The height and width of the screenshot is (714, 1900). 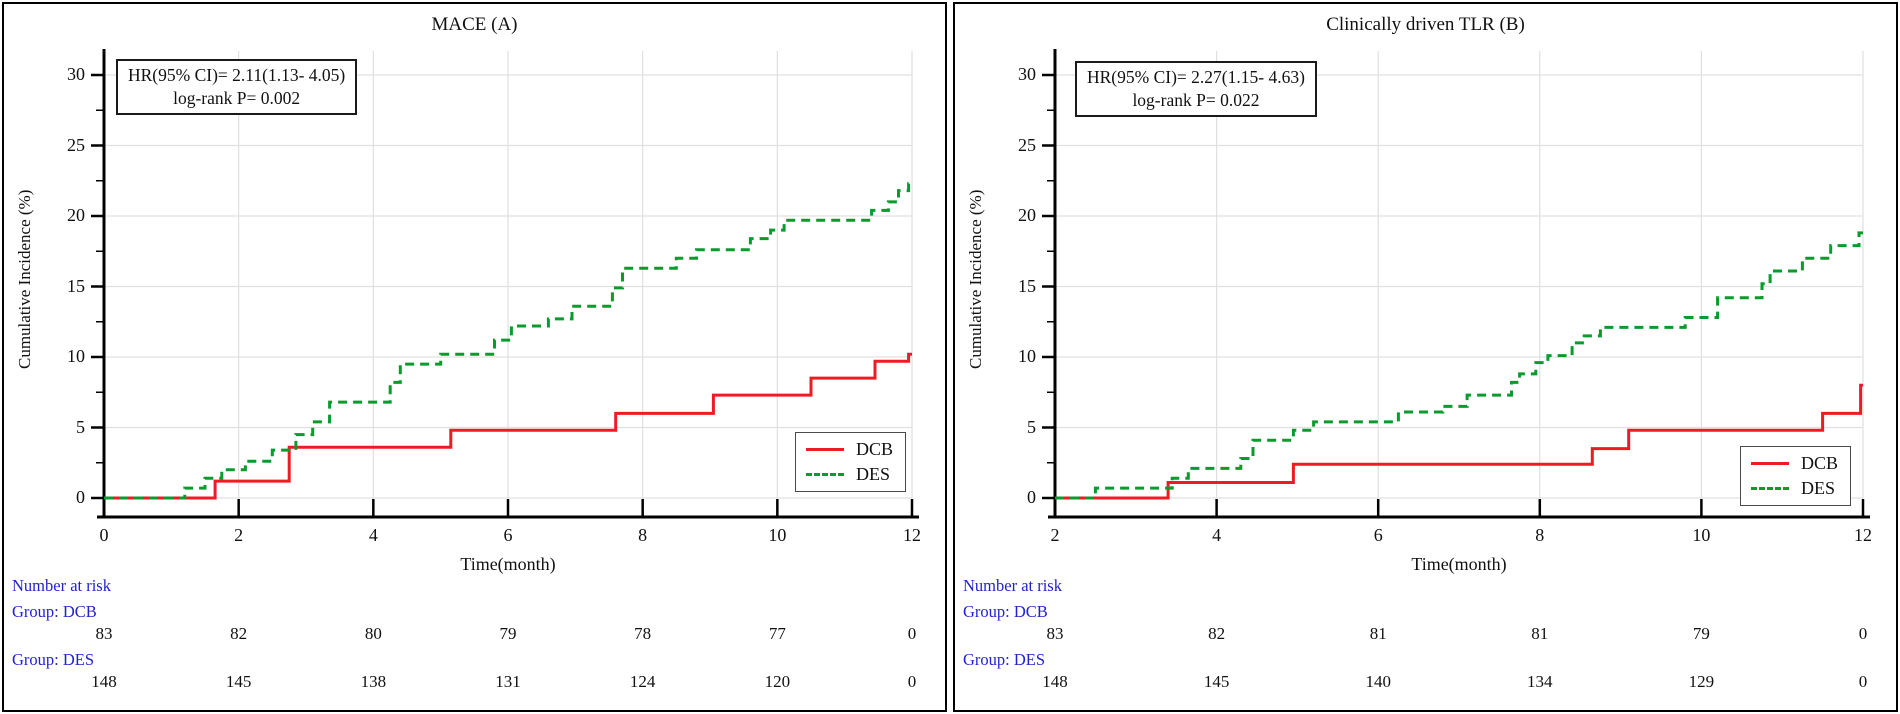 What do you see at coordinates (777, 681) in the screenshot?
I see `risk-count: 120` at bounding box center [777, 681].